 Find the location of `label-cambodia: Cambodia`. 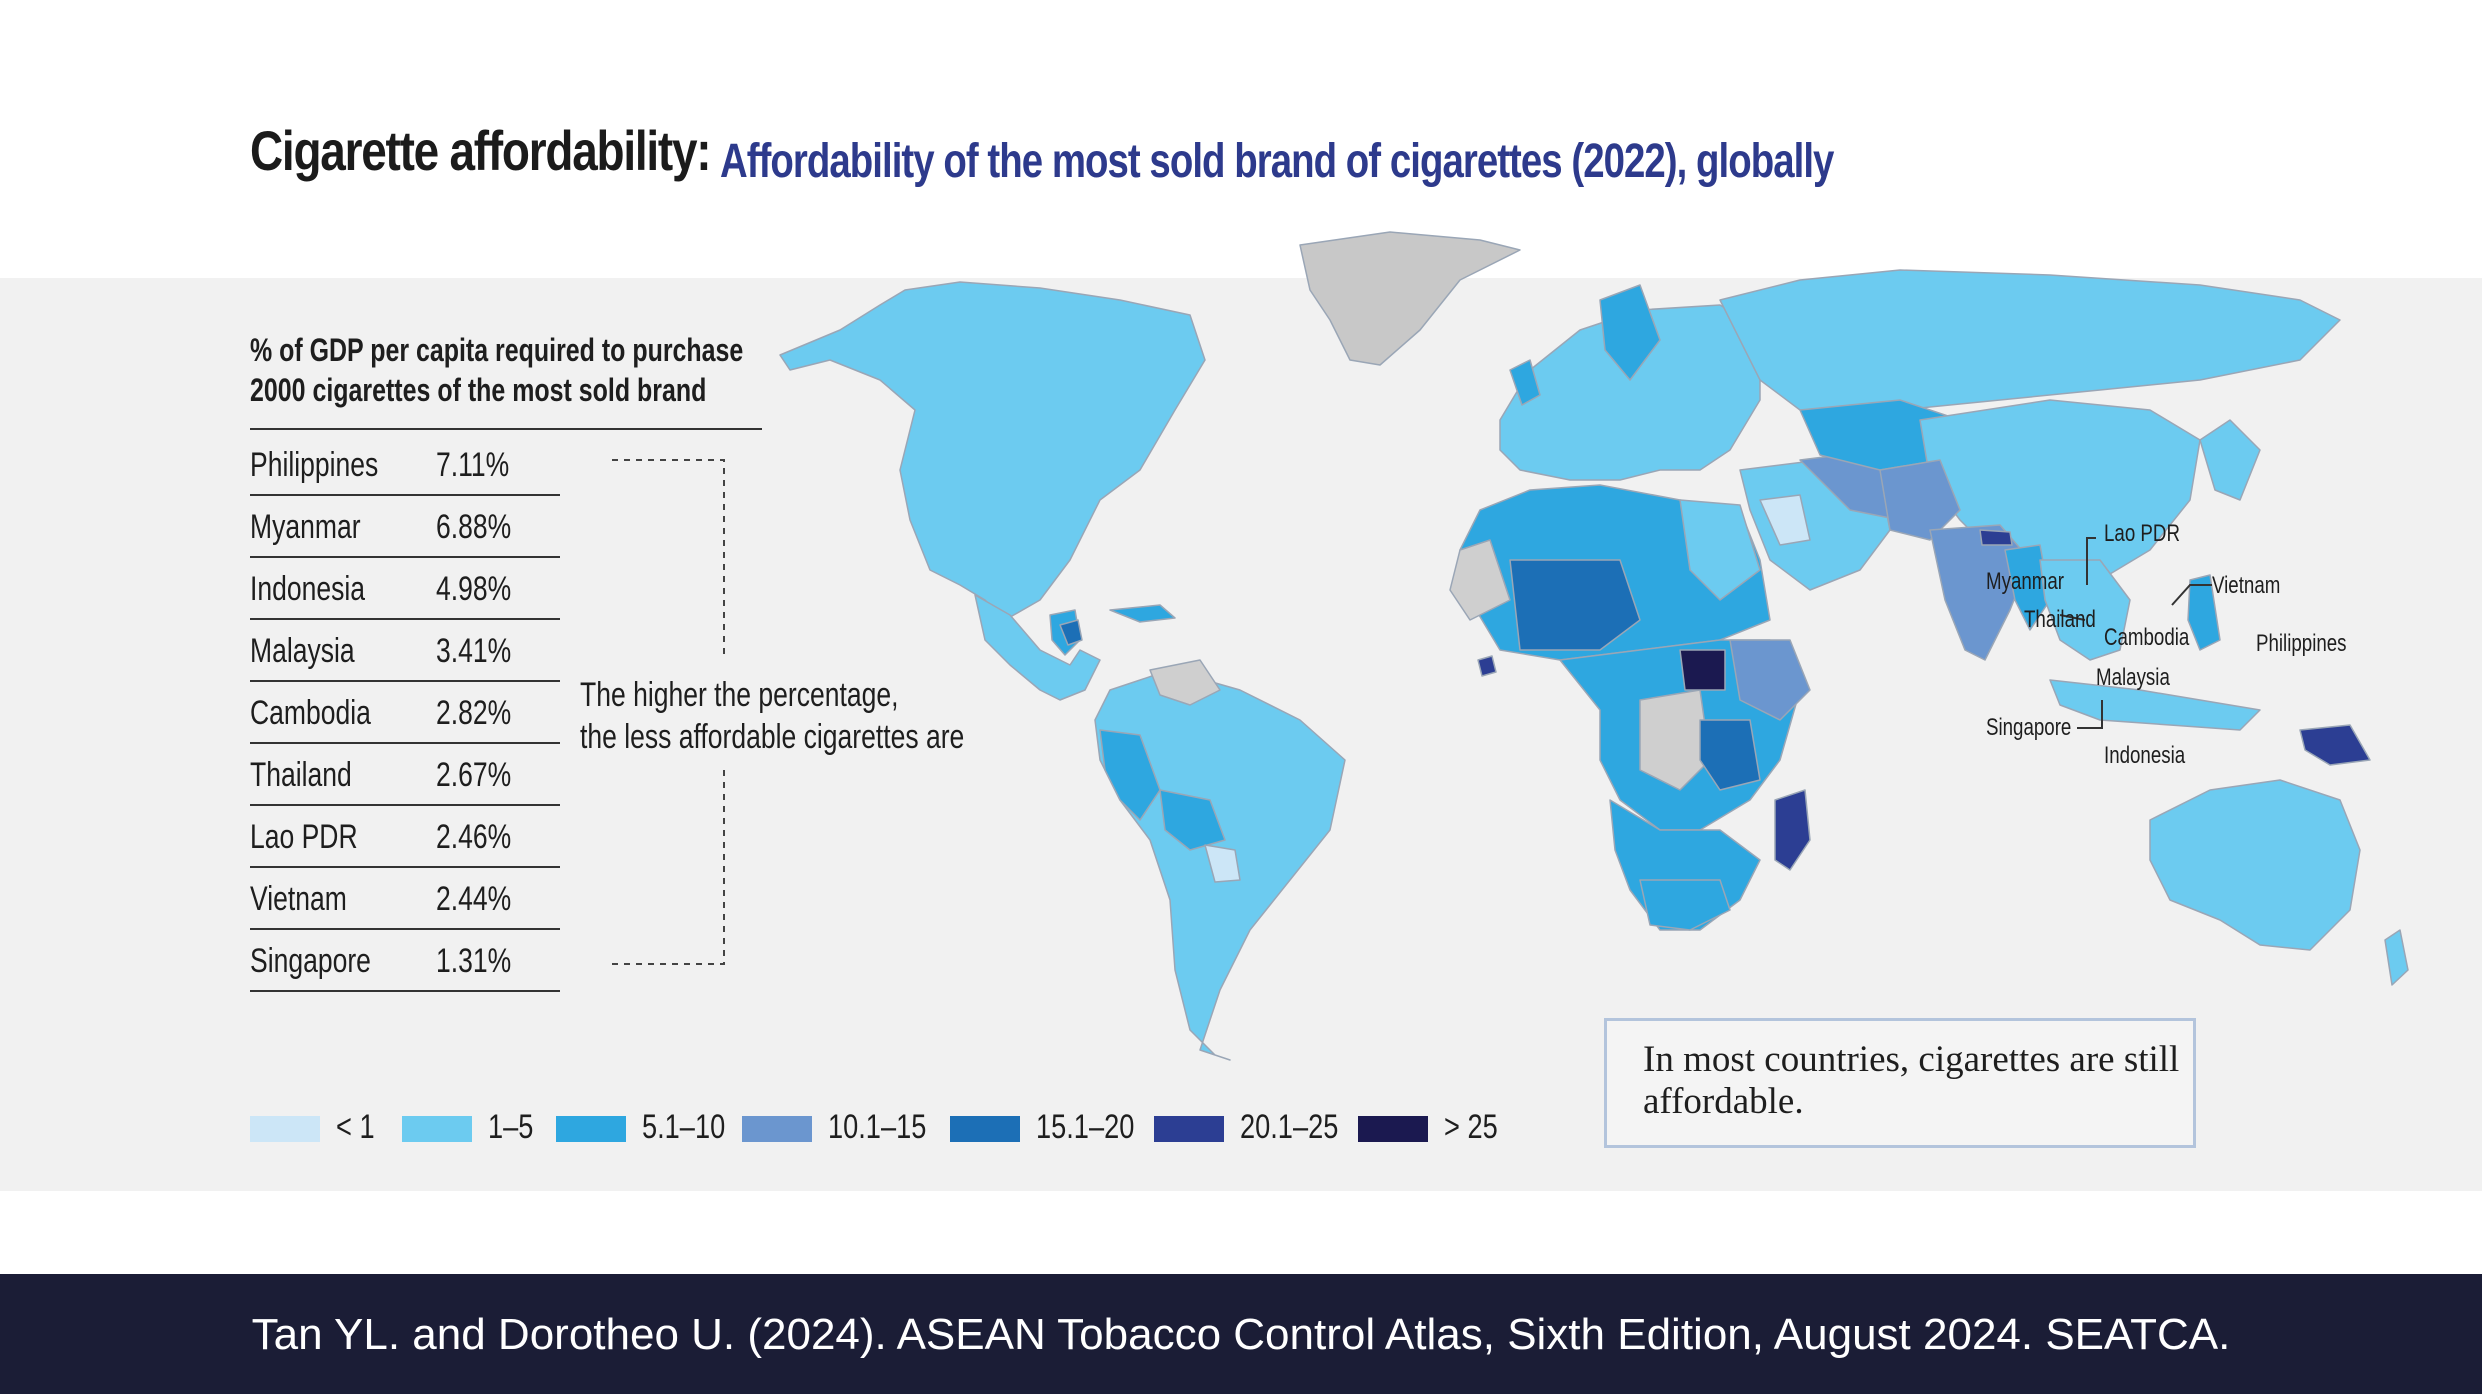

label-cambodia: Cambodia is located at coordinates (2147, 637).